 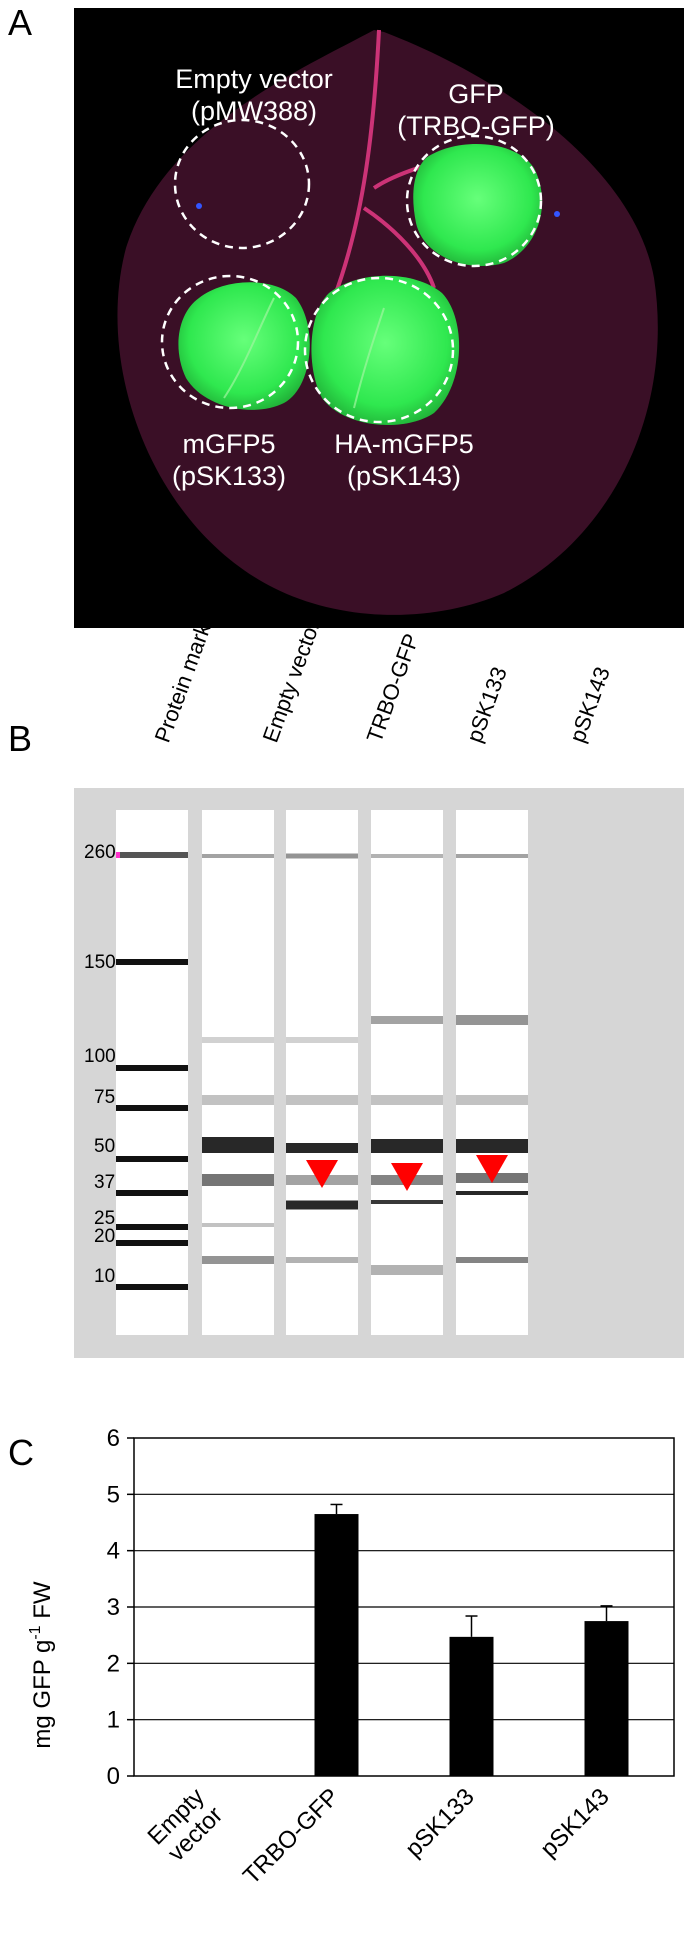 I want to click on y-axis-label-exponent: -1, so click(x=35, y=1632).